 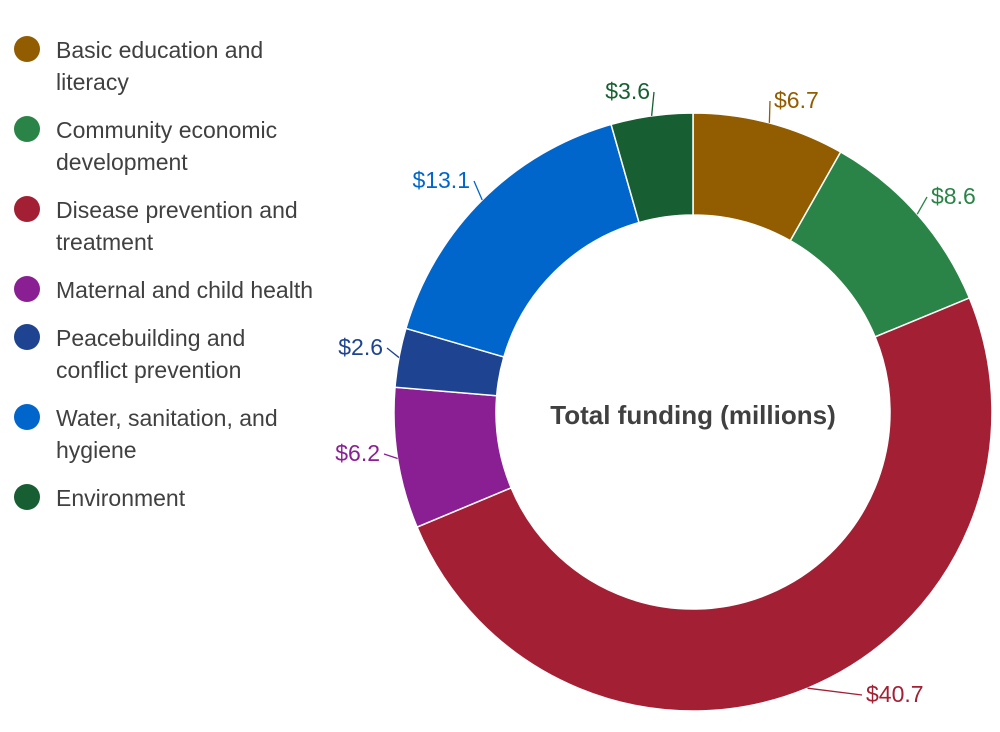 What do you see at coordinates (160, 66) in the screenshot?
I see `legend-label: Basic education and literacy` at bounding box center [160, 66].